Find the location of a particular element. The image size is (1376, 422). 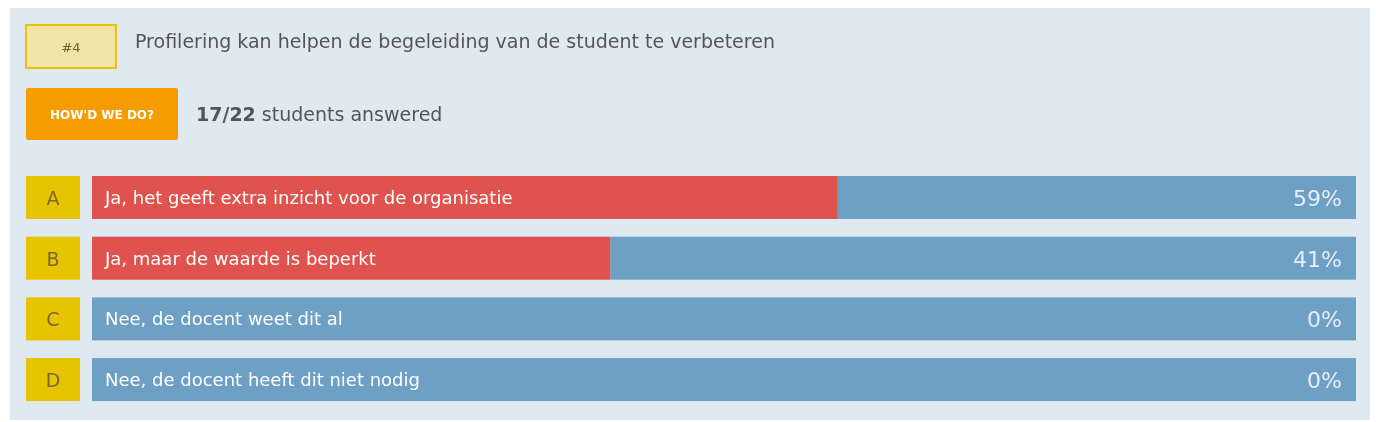

letter-box: C is located at coordinates (53, 319).